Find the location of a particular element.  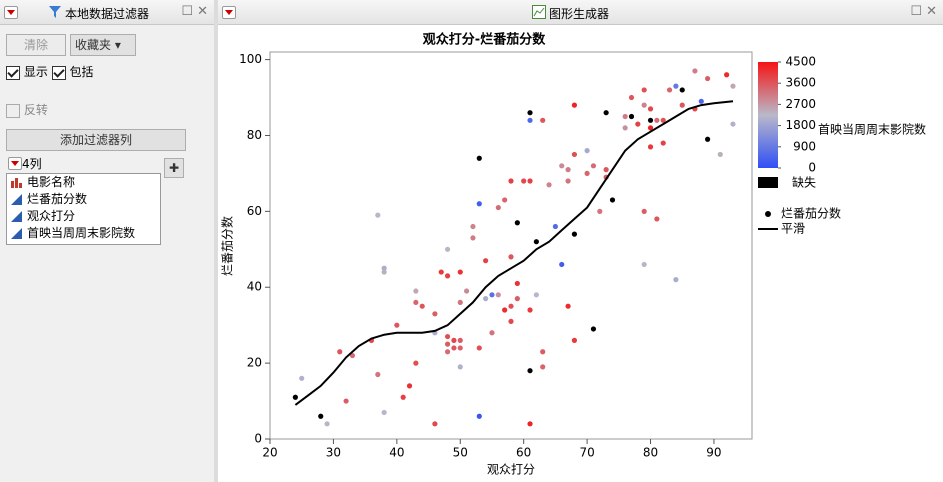

column-name: 观众打分 is located at coordinates (51, 216).